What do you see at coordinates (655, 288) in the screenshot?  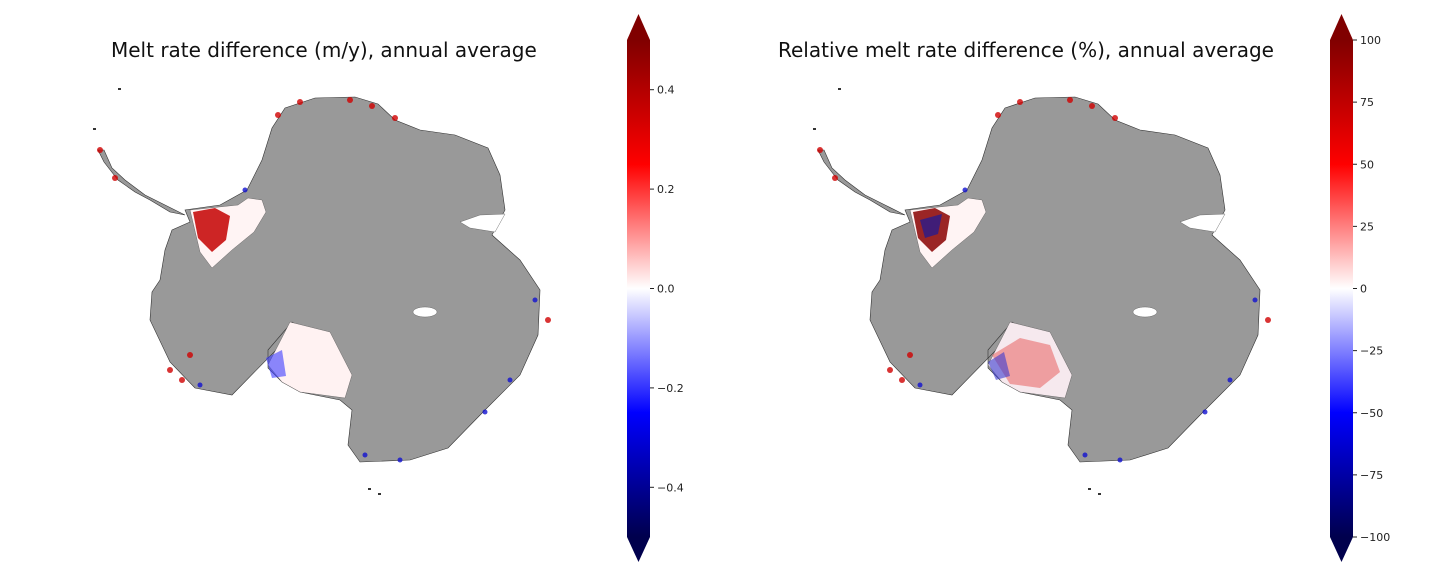 I see `colorbar: −0.4 −0.2 0.0 0.2 0.4` at bounding box center [655, 288].